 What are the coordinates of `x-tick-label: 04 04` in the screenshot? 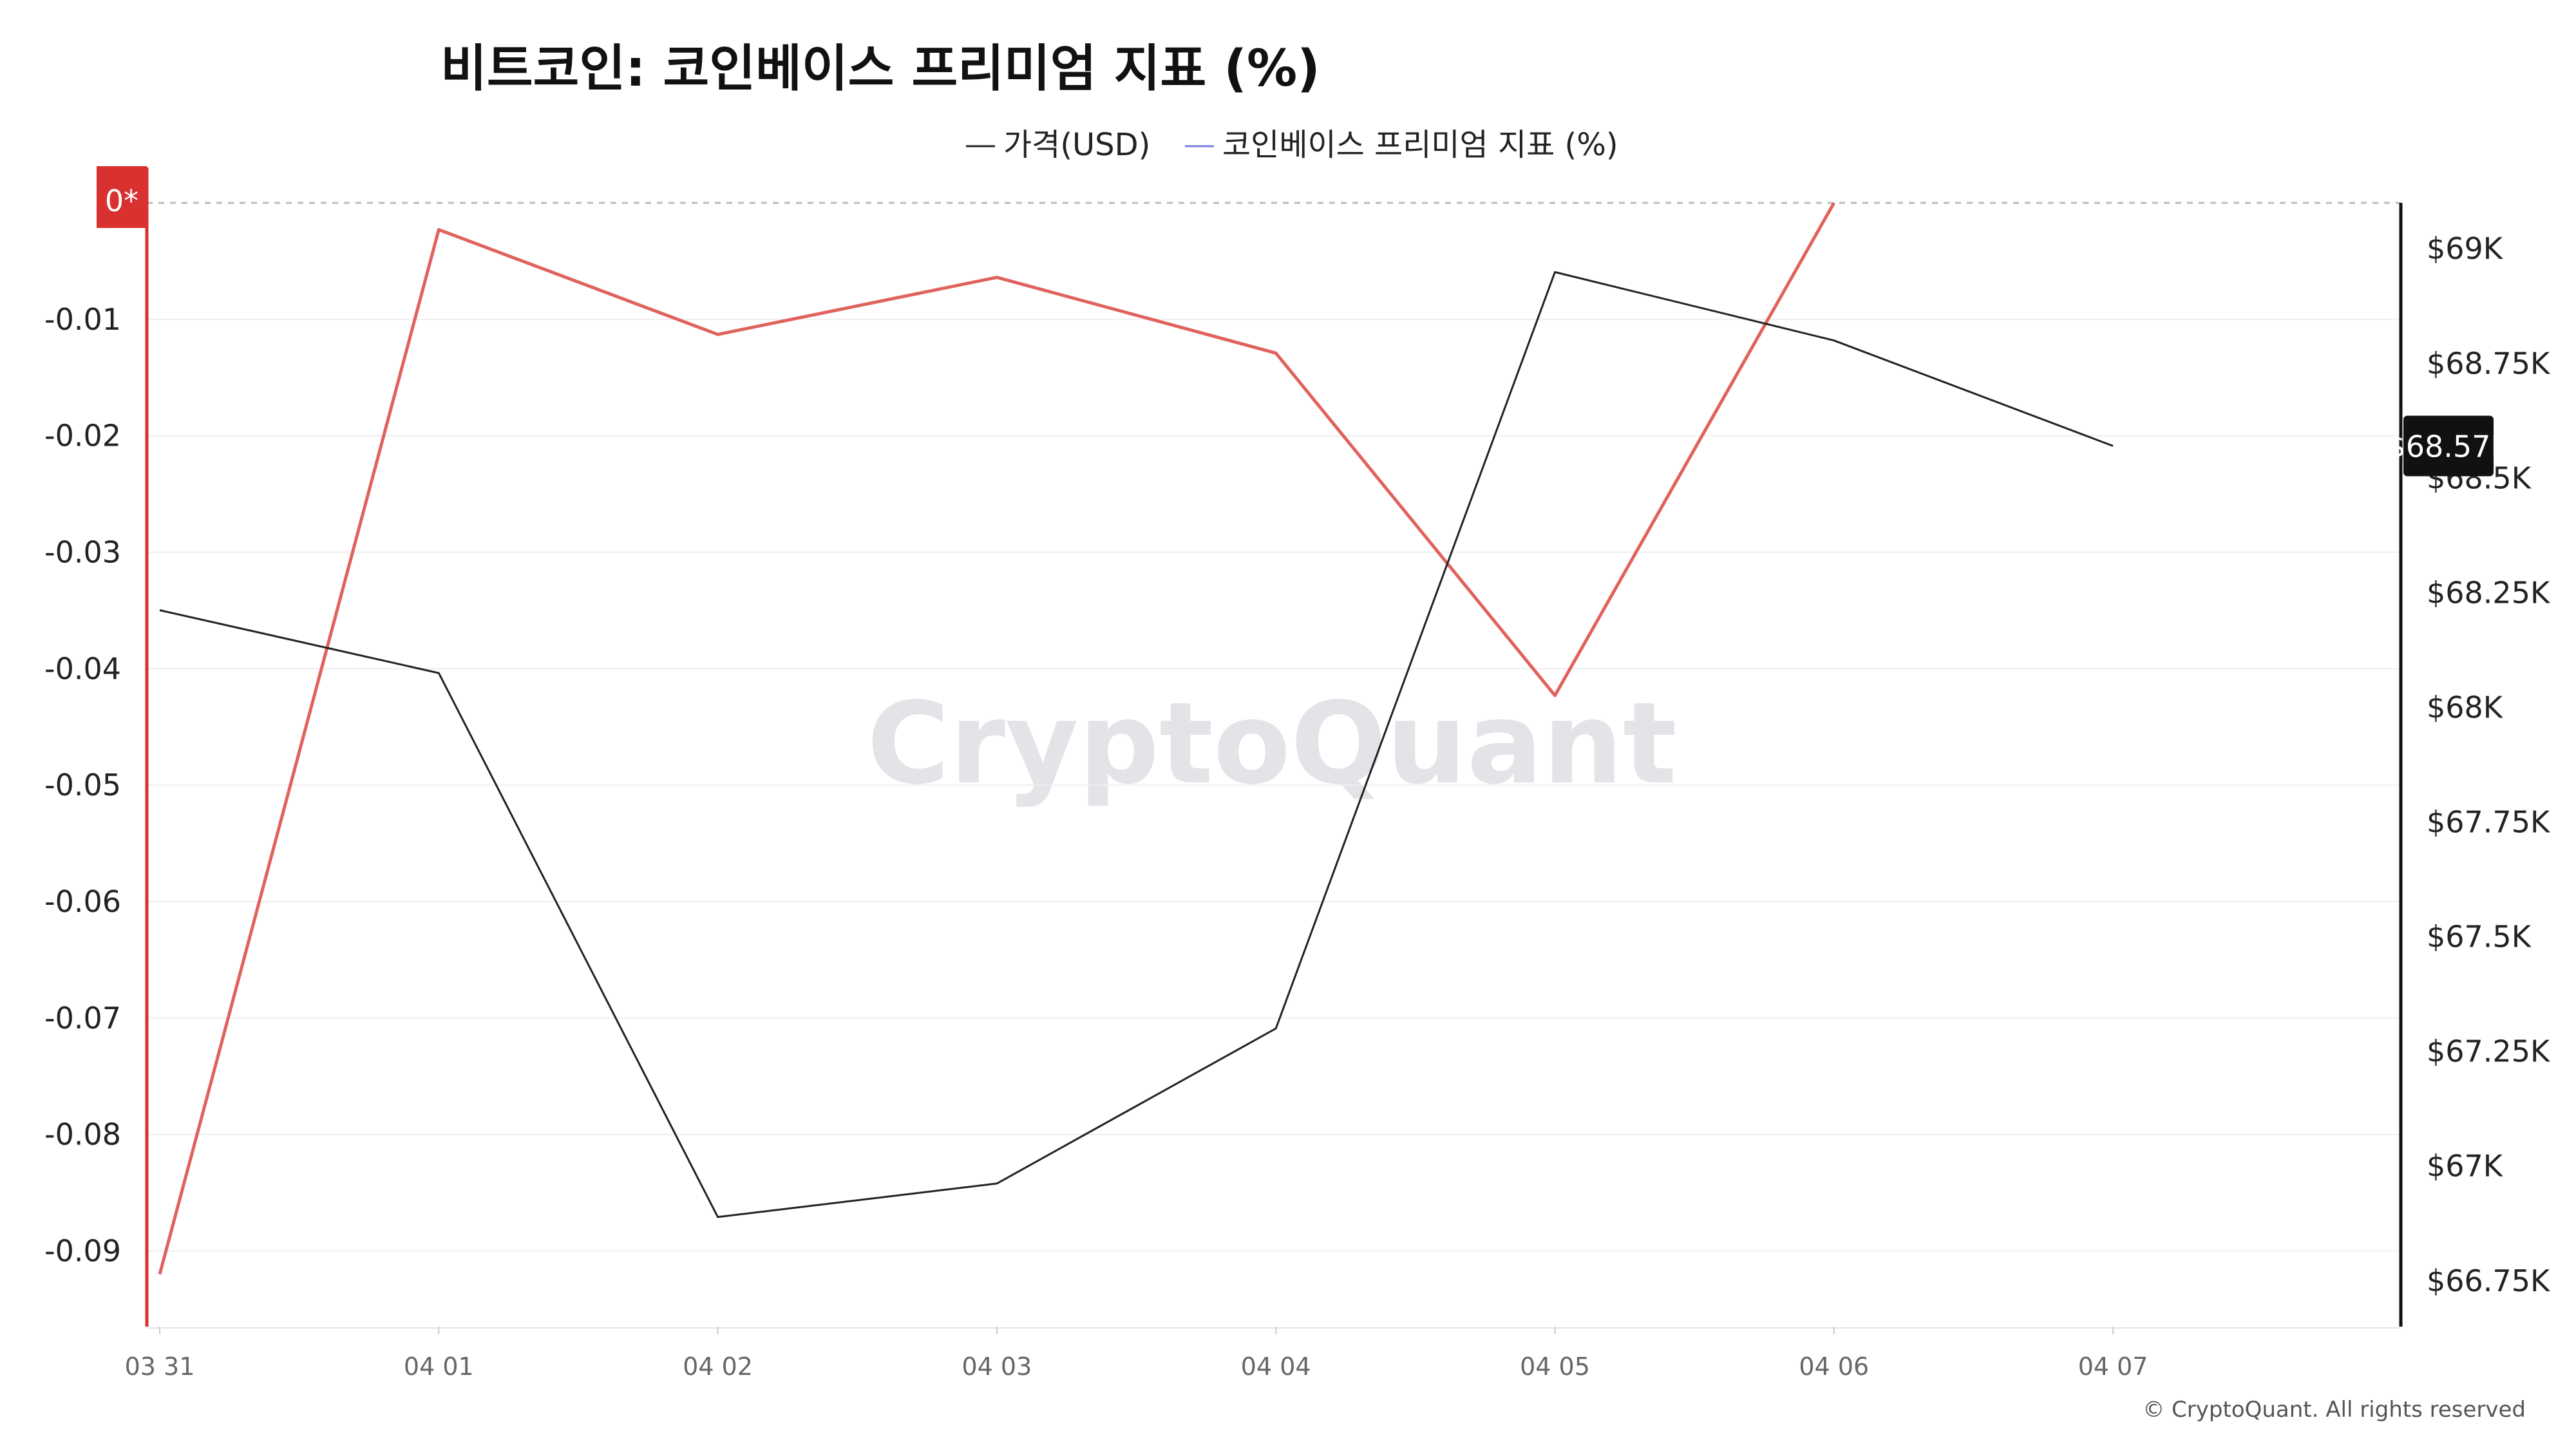 It's located at (1276, 1366).